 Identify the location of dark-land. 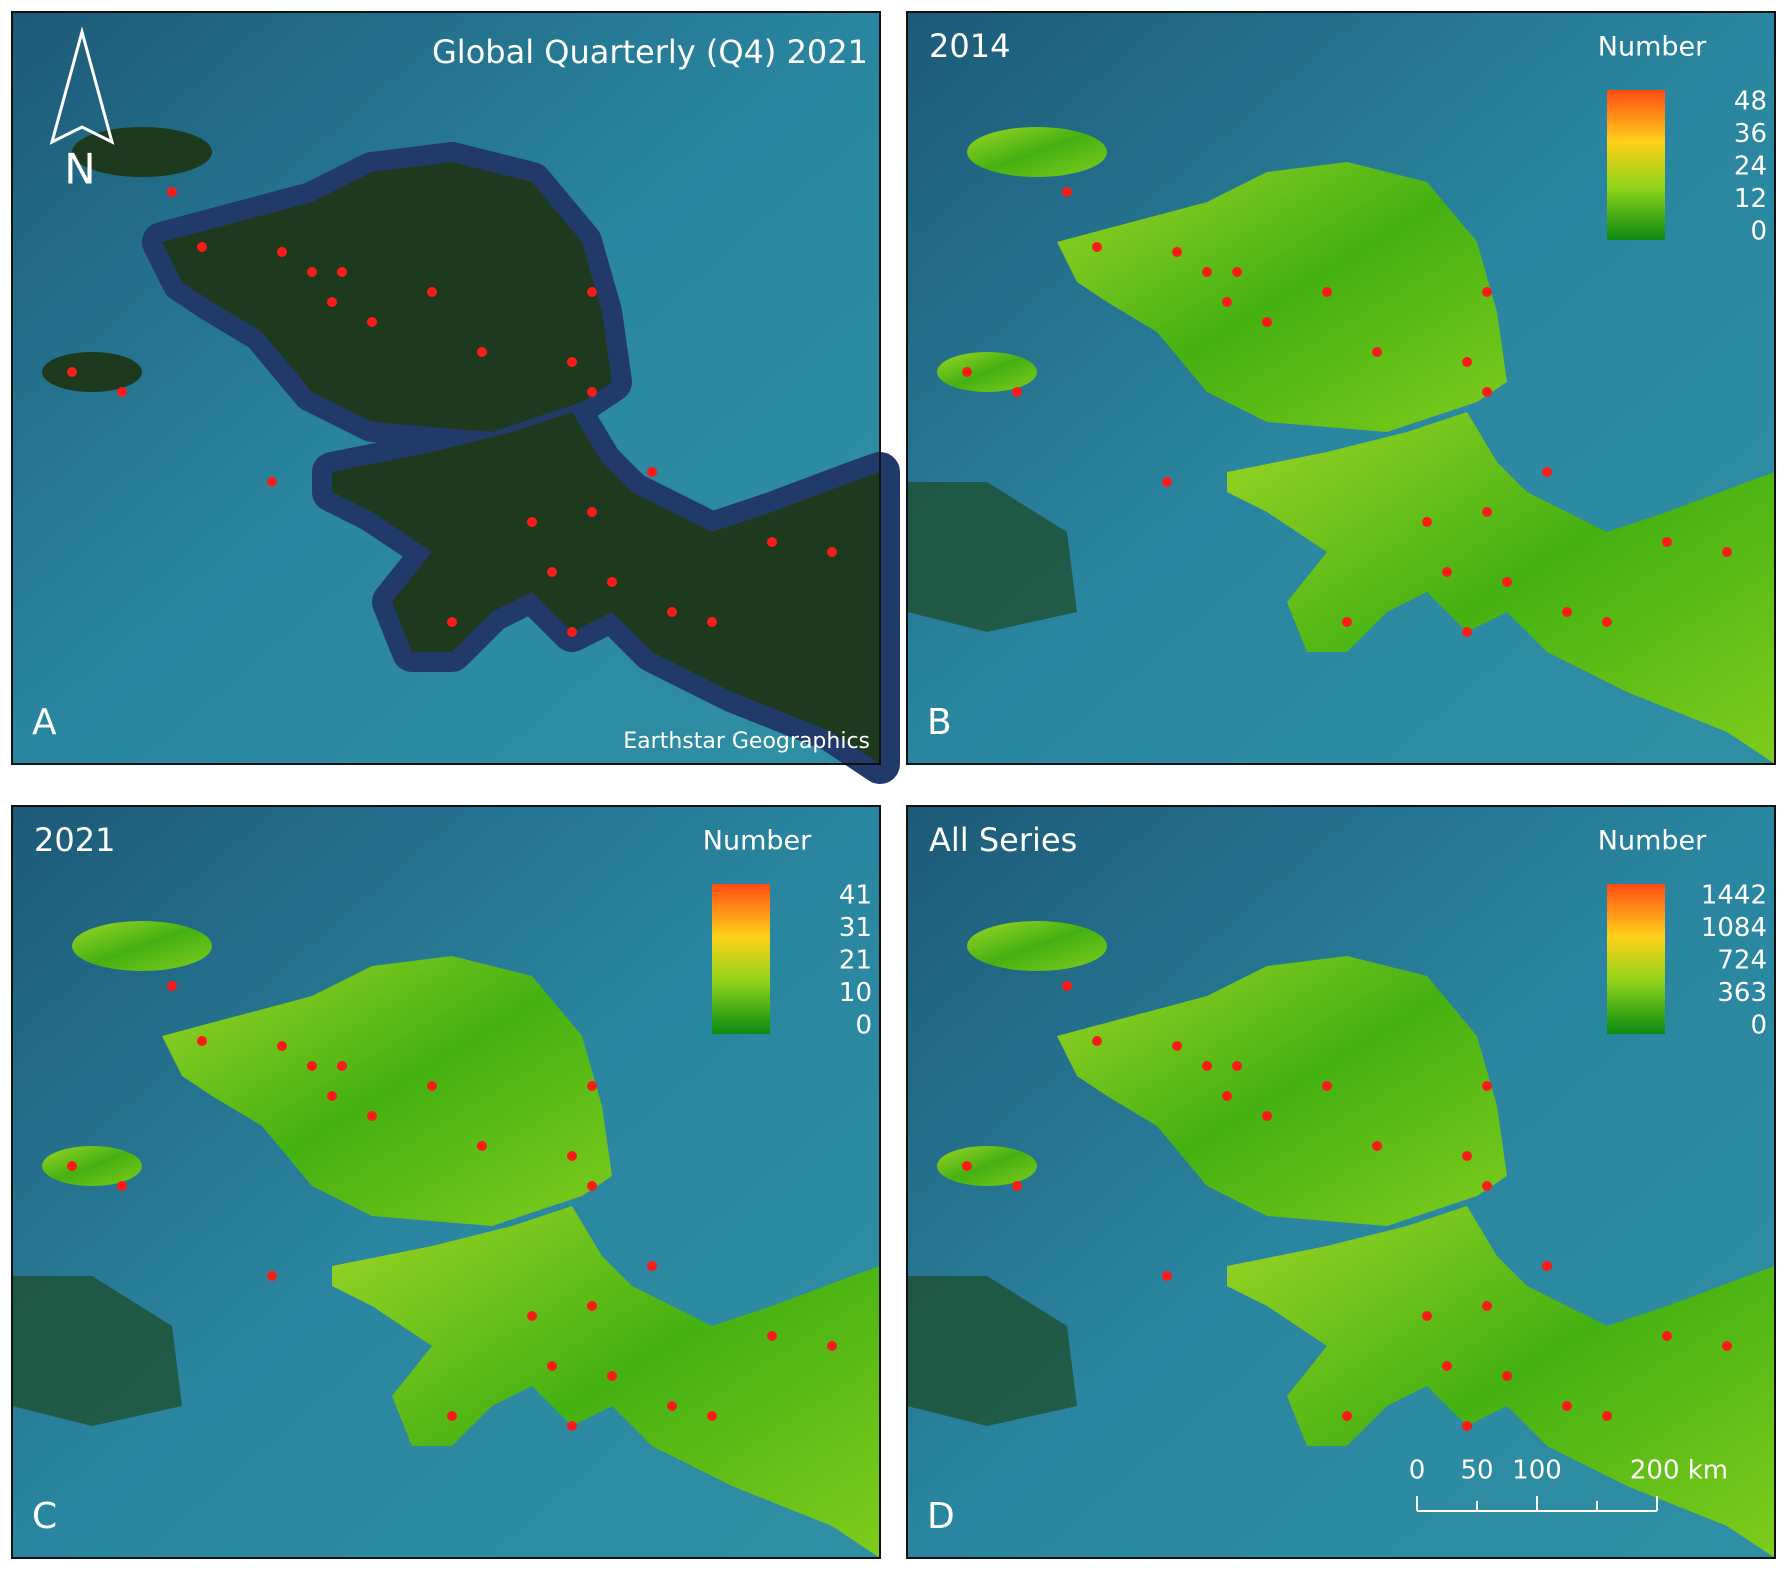
(992, 557).